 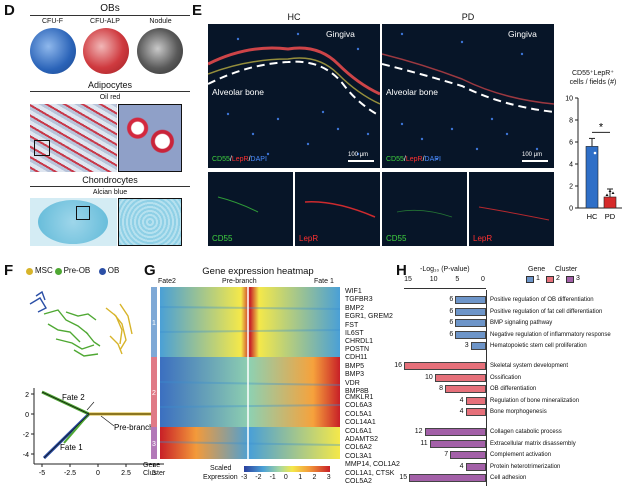 What do you see at coordinates (154, 473) in the screenshot?
I see `g-footer-cluster: Cluster` at bounding box center [154, 473].